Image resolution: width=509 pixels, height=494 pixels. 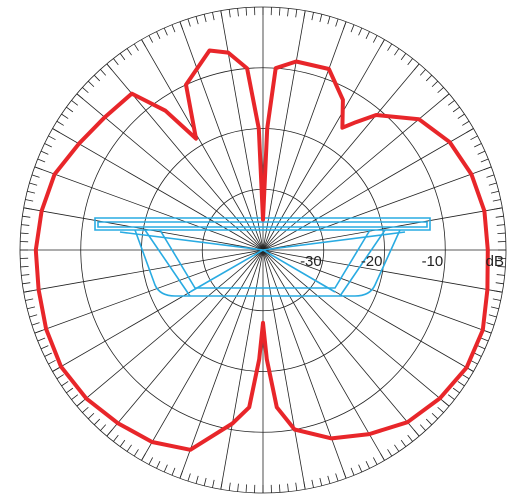 What do you see at coordinates (311, 261) in the screenshot?
I see `r-tick-label: -30` at bounding box center [311, 261].